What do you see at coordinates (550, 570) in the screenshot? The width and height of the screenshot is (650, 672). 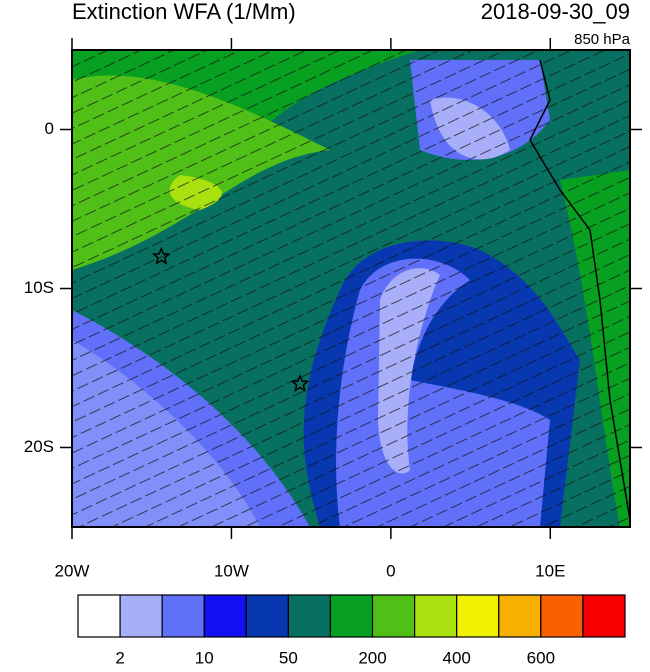 I see `x-tick-label: 10E` at bounding box center [550, 570].